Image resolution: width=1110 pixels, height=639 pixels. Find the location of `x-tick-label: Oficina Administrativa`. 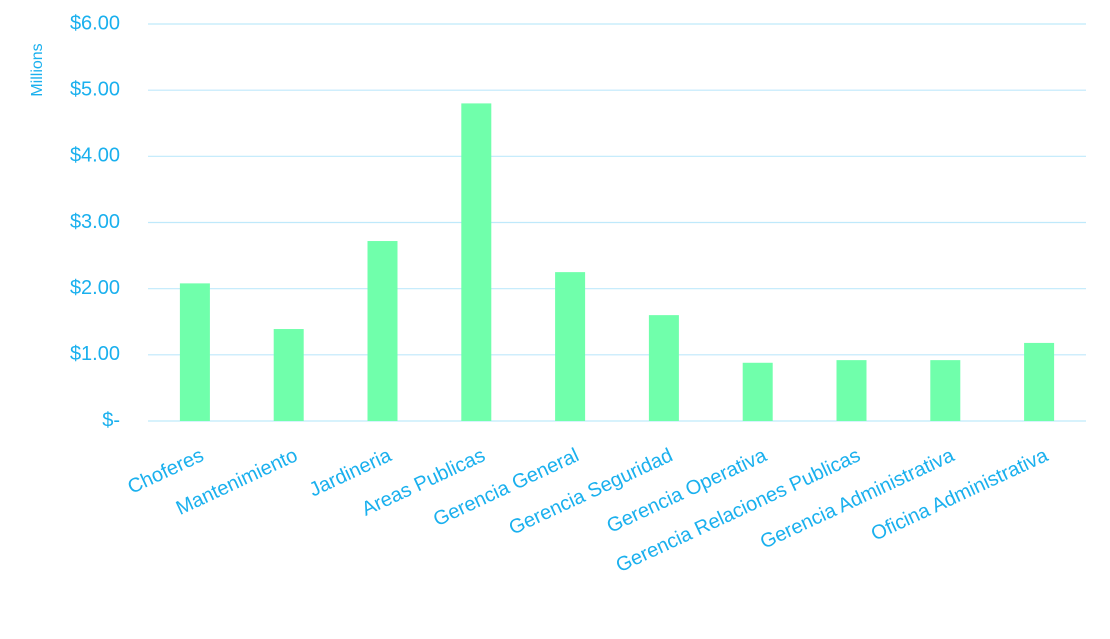

x-tick-label: Oficina Administrativa is located at coordinates (960, 495).